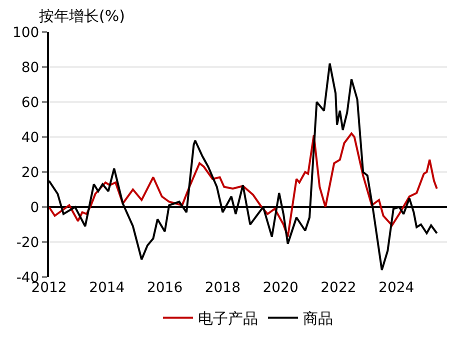 This screenshot has width=459, height=346. I want to click on y-tick-label: -20, so click(28, 242).